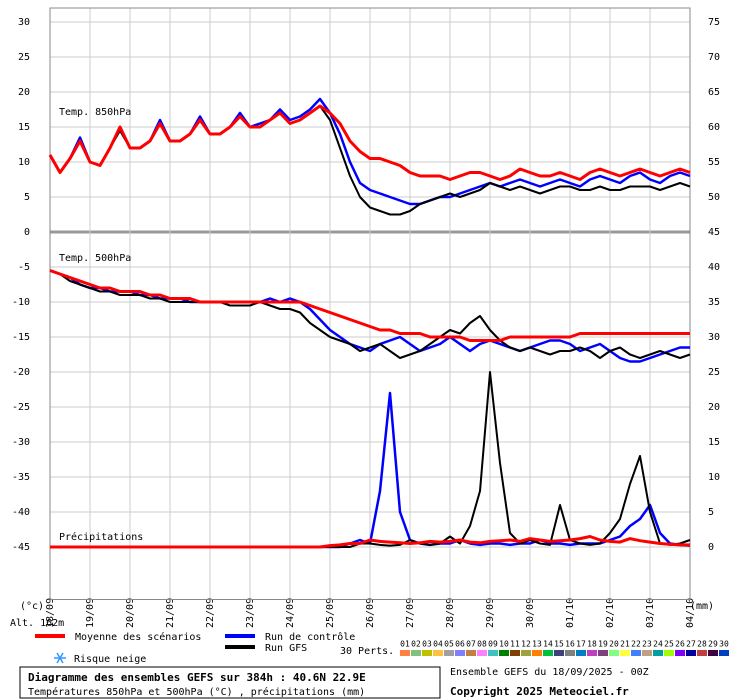  I want to click on perturbation-number: 13, so click(537, 644).